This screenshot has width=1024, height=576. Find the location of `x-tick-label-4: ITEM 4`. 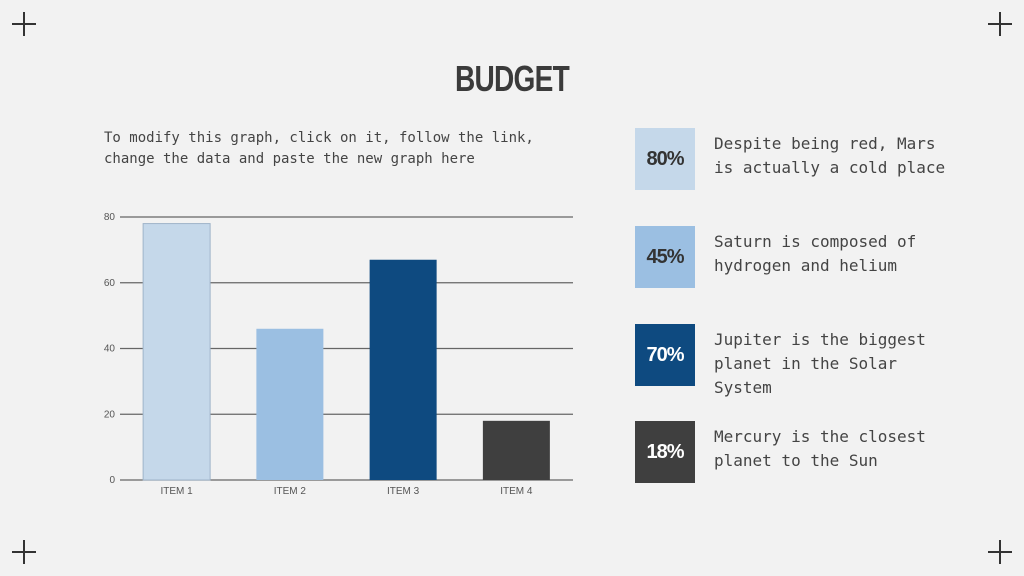

x-tick-label-4: ITEM 4 is located at coordinates (516, 491).